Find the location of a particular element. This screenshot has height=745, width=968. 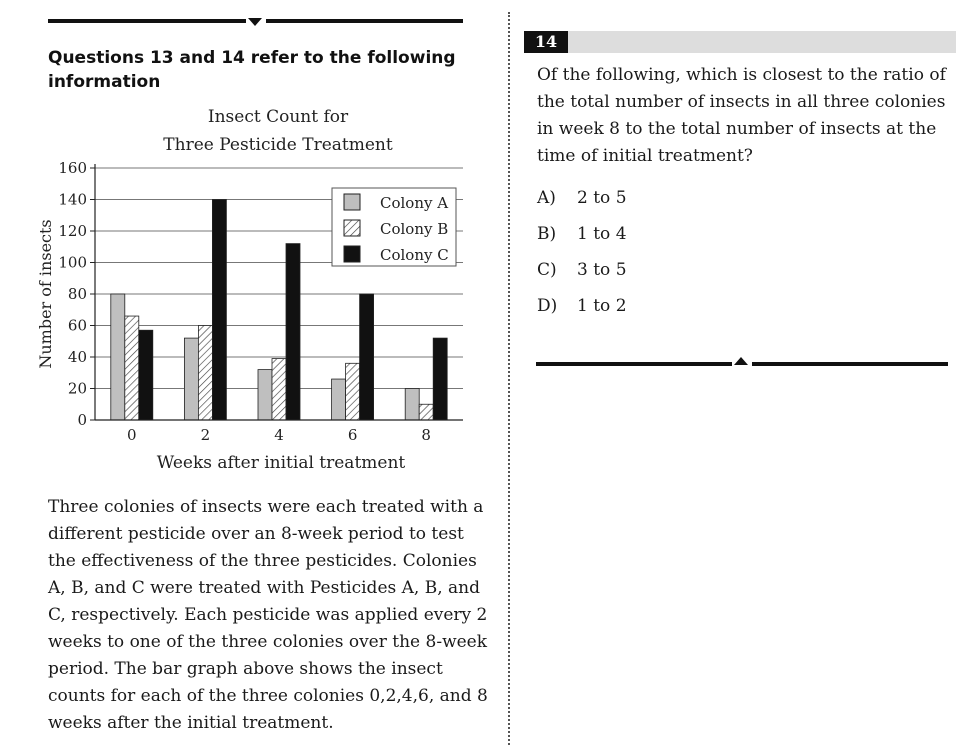

choice-text: 3 to 5 is located at coordinates (602, 270).